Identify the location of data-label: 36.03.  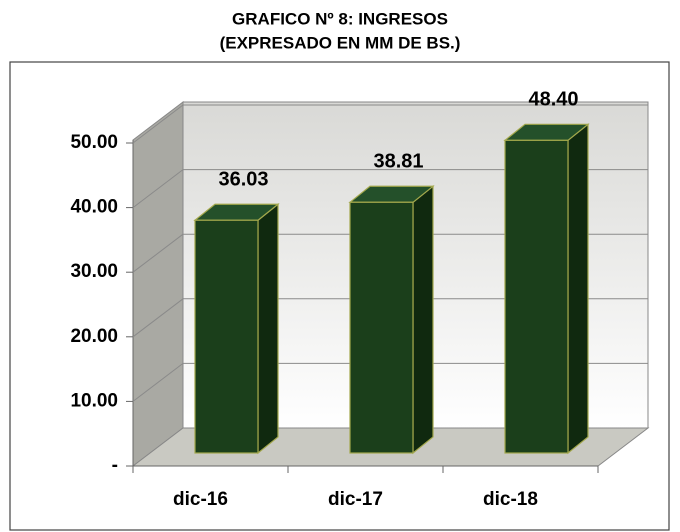
(243, 180).